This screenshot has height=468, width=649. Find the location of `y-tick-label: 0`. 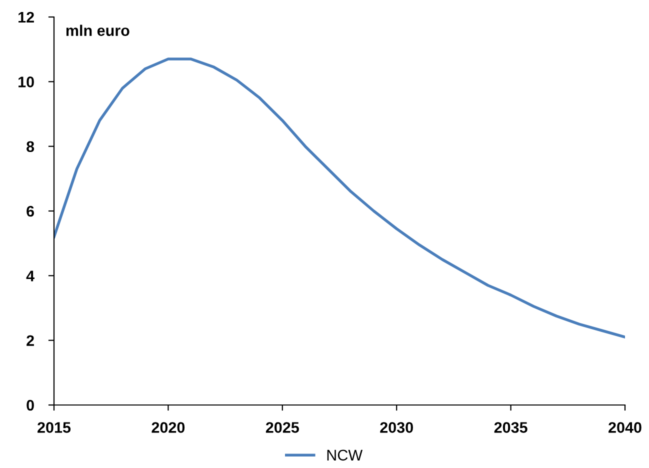

y-tick-label: 0 is located at coordinates (30, 405).